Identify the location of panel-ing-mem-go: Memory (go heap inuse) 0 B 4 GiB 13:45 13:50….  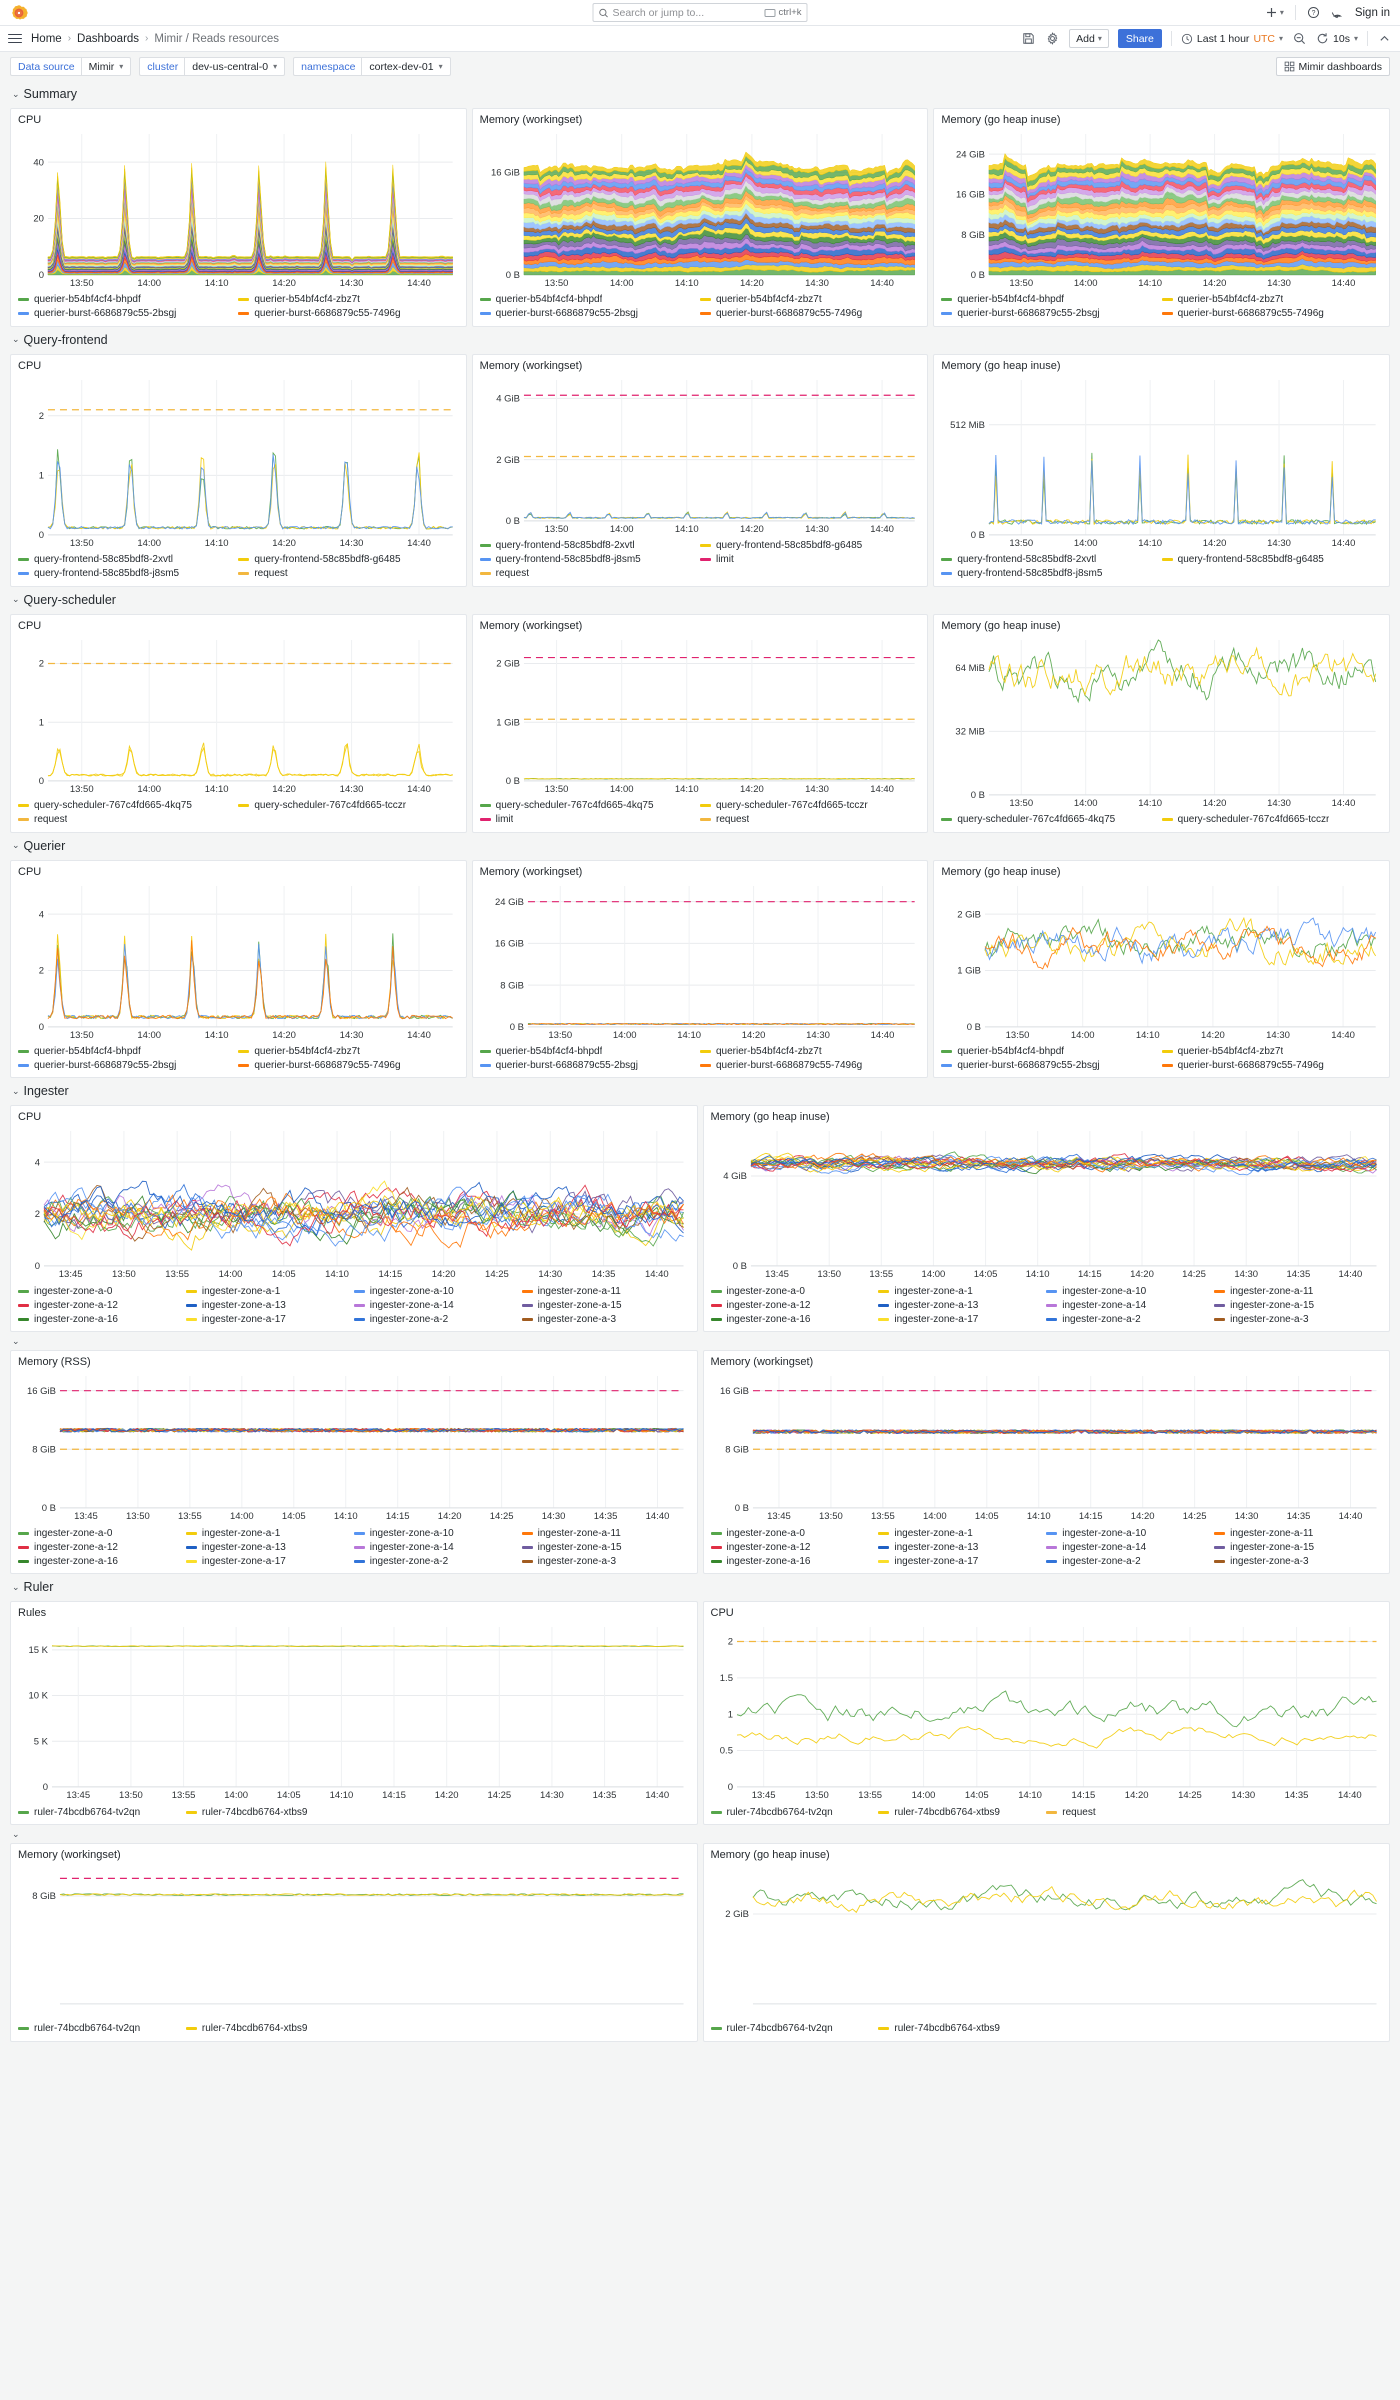
(1046, 1219).